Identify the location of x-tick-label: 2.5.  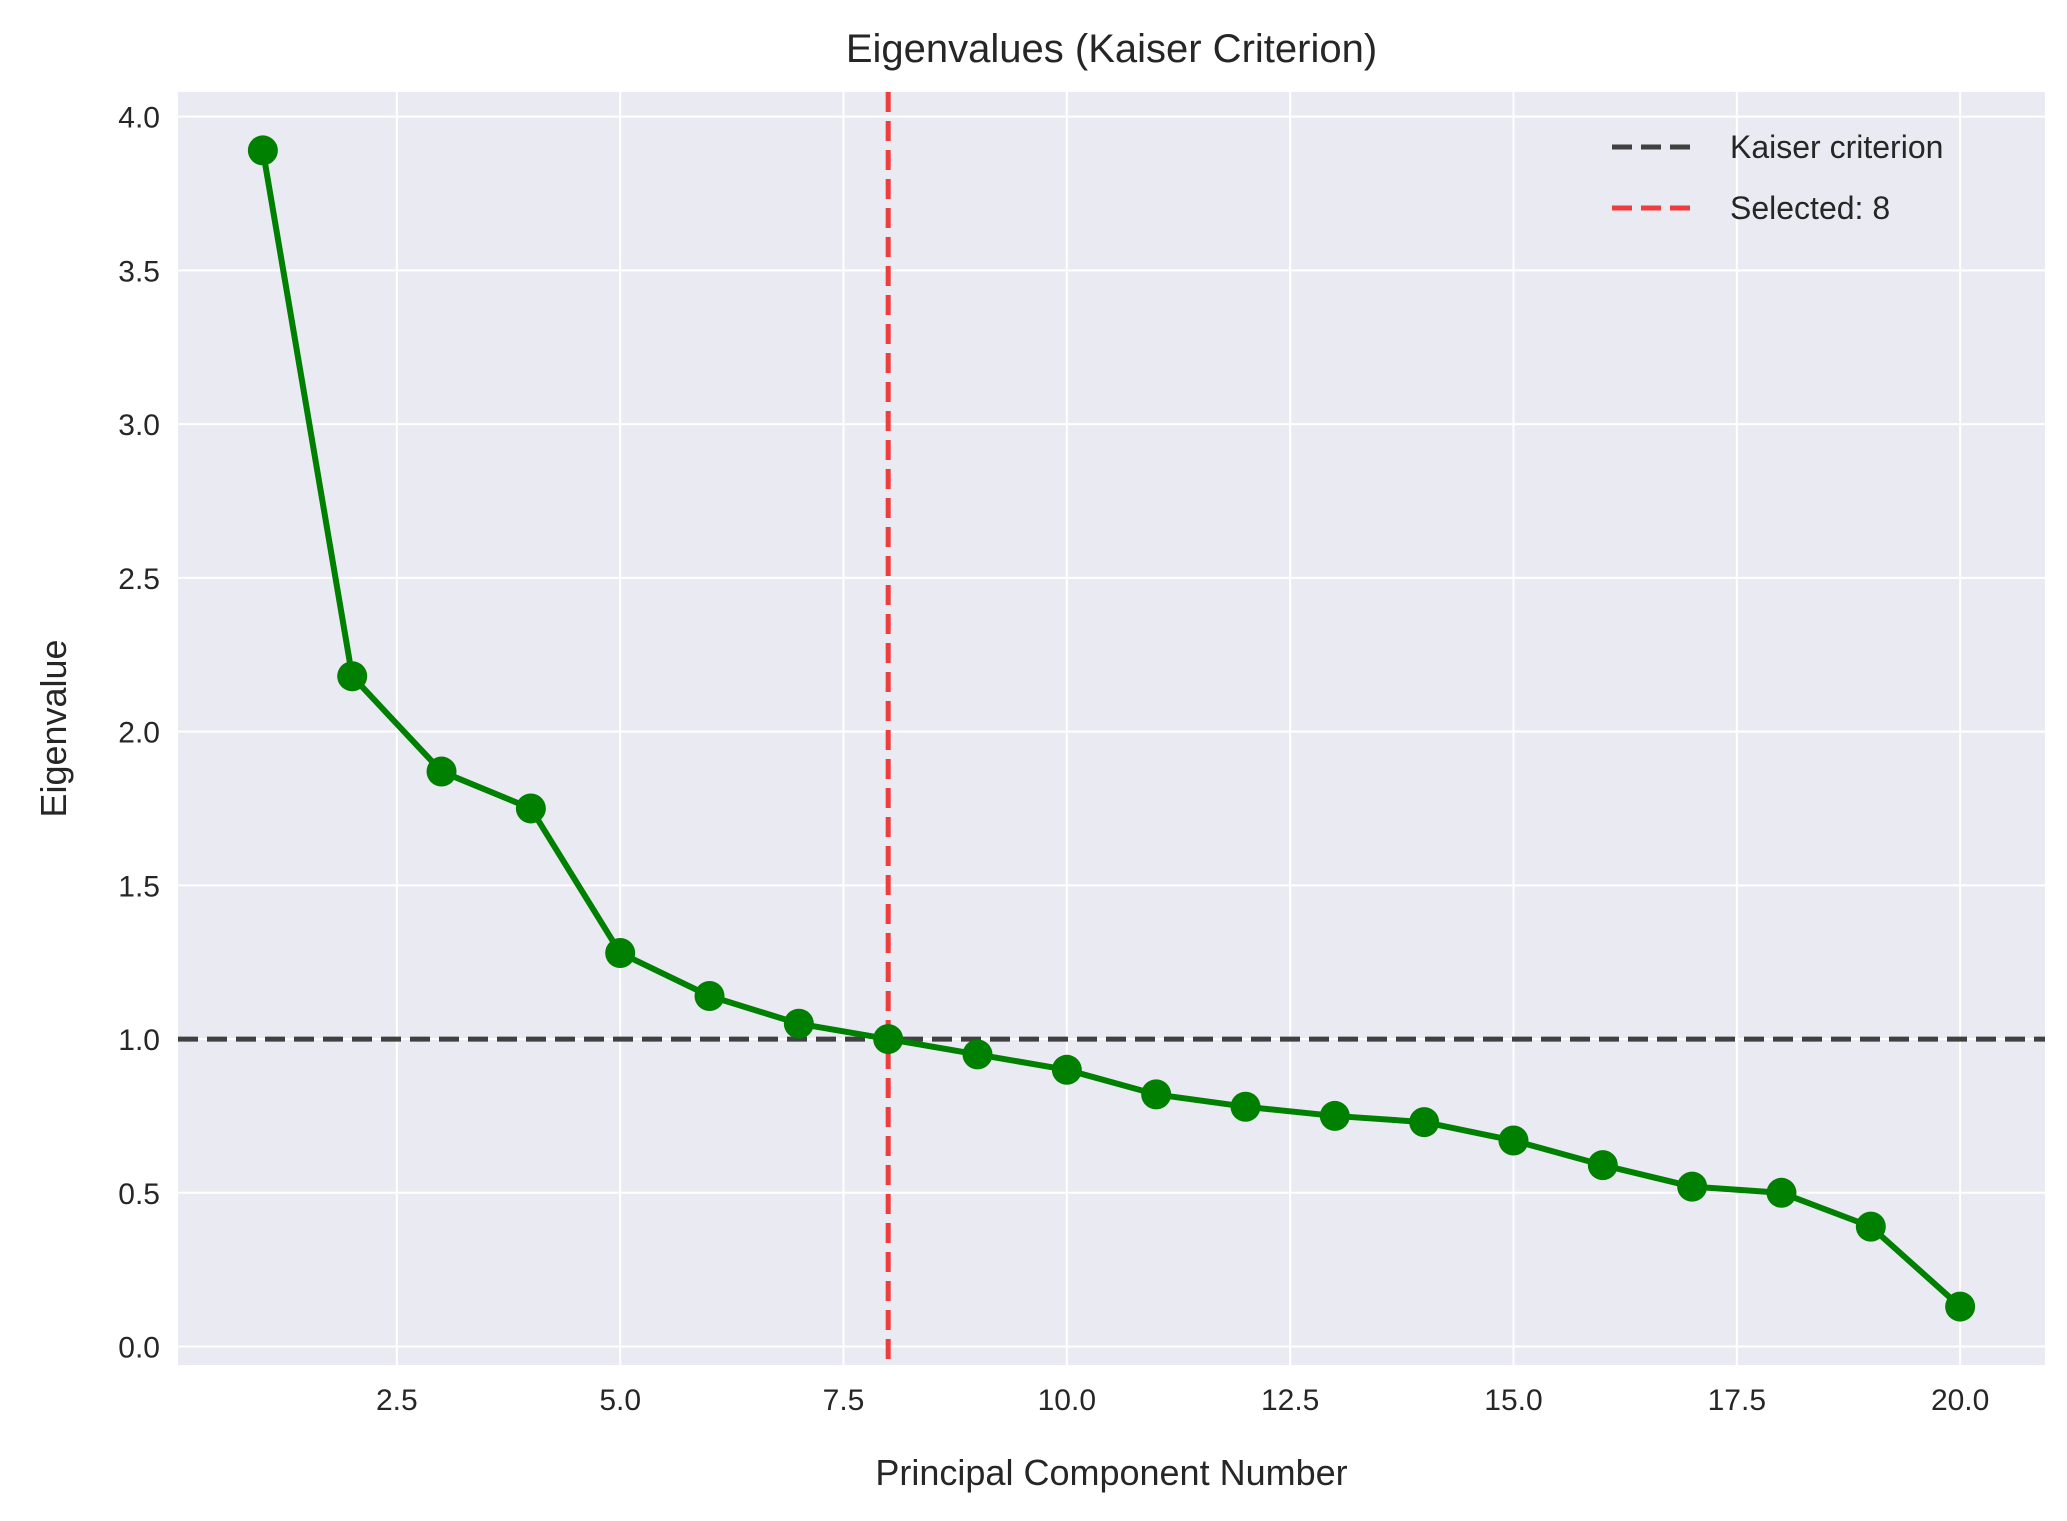
(397, 1400).